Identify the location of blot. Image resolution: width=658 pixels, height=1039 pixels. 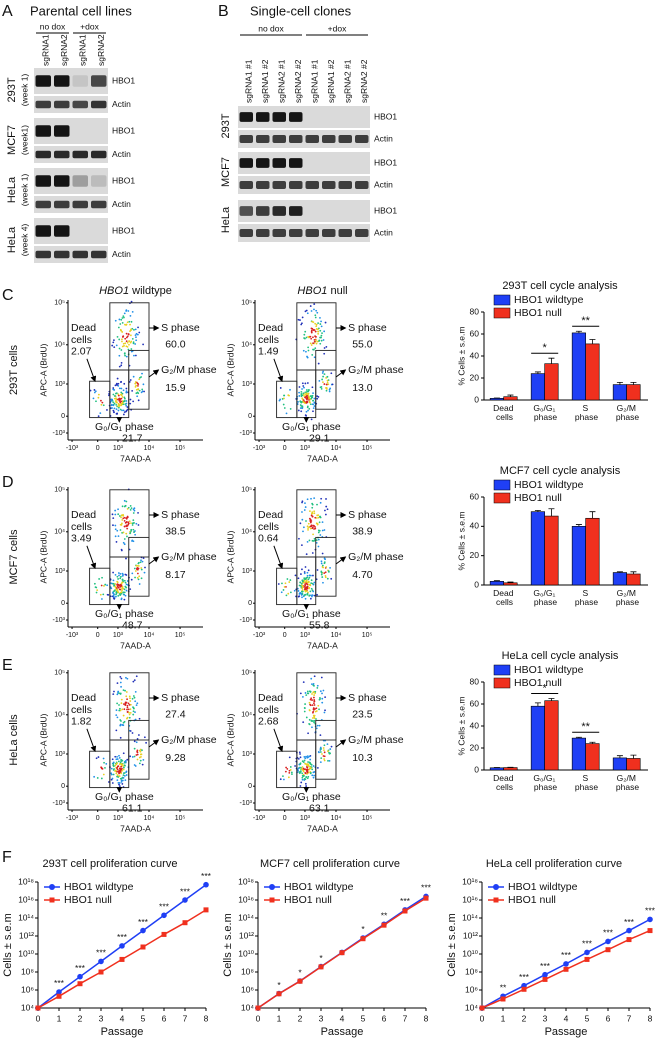
(71, 204).